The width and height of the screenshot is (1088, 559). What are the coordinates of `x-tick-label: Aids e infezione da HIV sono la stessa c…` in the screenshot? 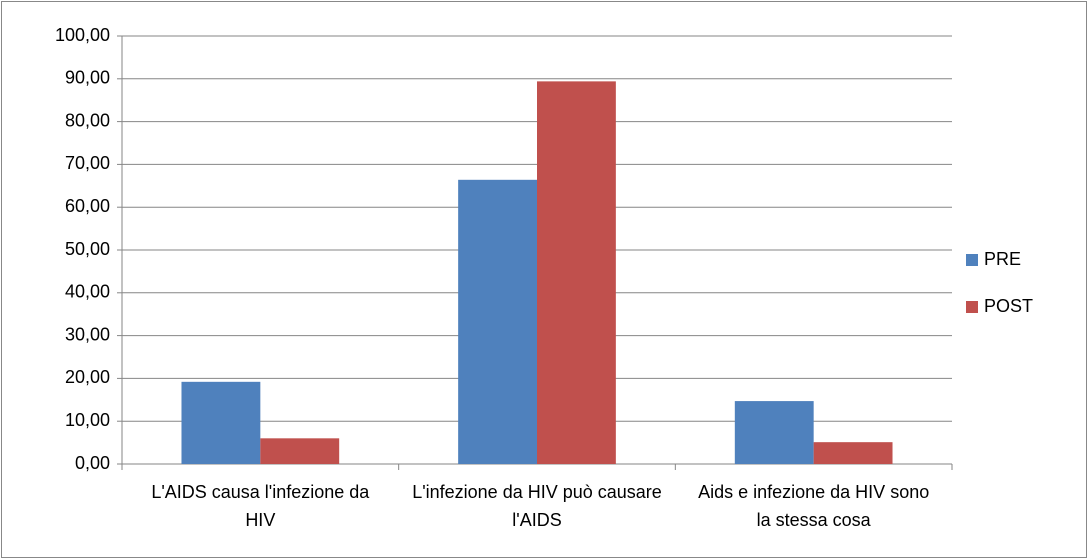 It's located at (814, 506).